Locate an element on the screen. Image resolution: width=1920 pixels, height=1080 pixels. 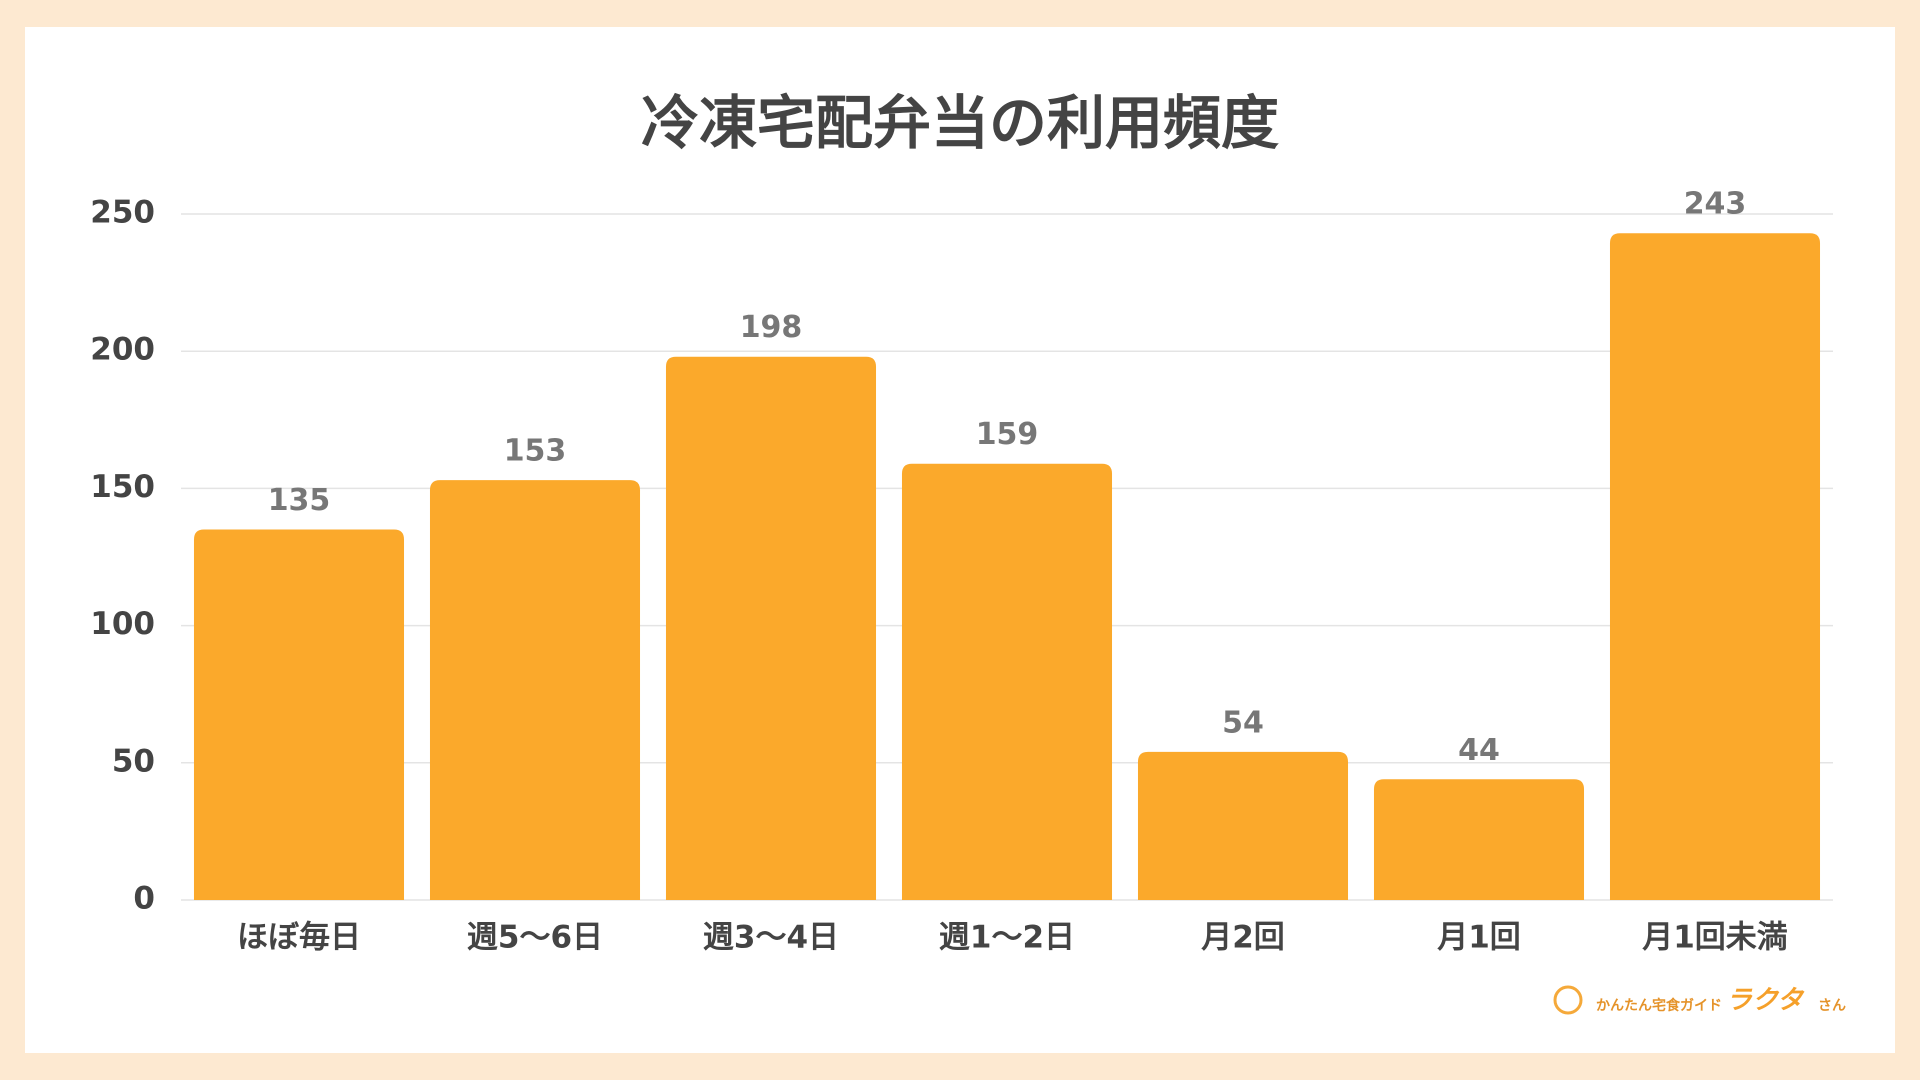
y-tick-label: 150 is located at coordinates (122, 487).